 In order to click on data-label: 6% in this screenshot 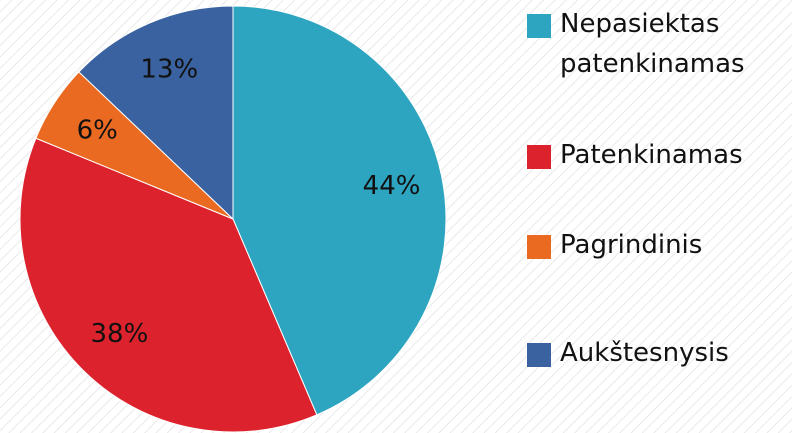, I will do `click(97, 130)`.